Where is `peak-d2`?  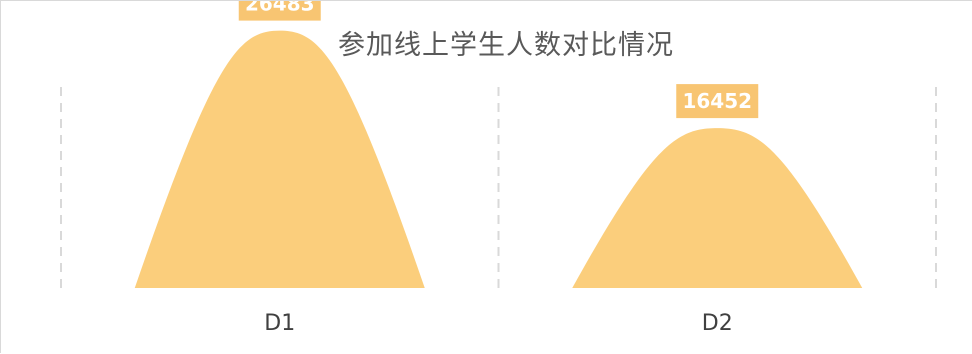
peak-d2 is located at coordinates (717, 208).